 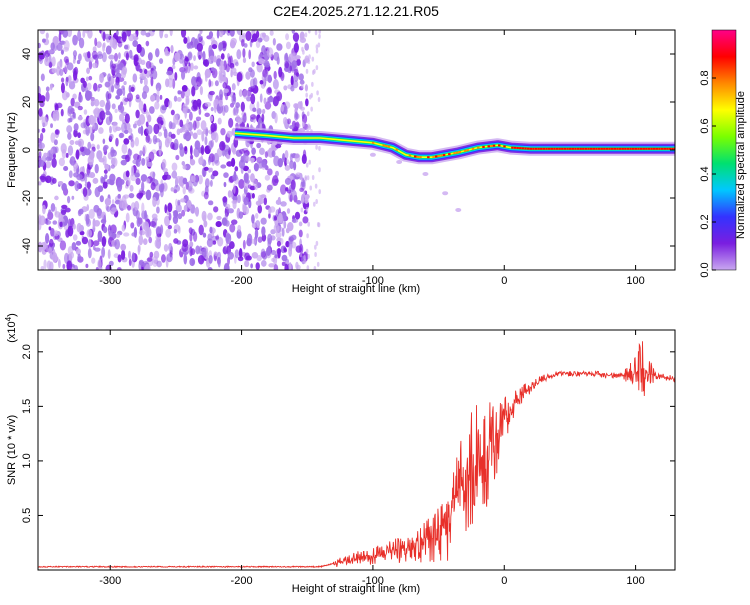 I want to click on colorbar-tick-label: 0.6, so click(x=705, y=125).